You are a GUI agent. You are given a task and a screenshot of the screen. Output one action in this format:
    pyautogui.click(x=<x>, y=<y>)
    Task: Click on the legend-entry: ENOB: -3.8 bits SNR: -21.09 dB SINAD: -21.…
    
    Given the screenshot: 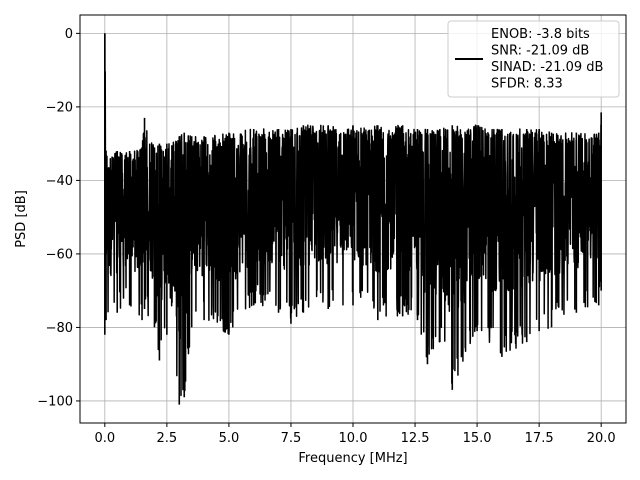 What is the action you would take?
    pyautogui.click(x=547, y=59)
    